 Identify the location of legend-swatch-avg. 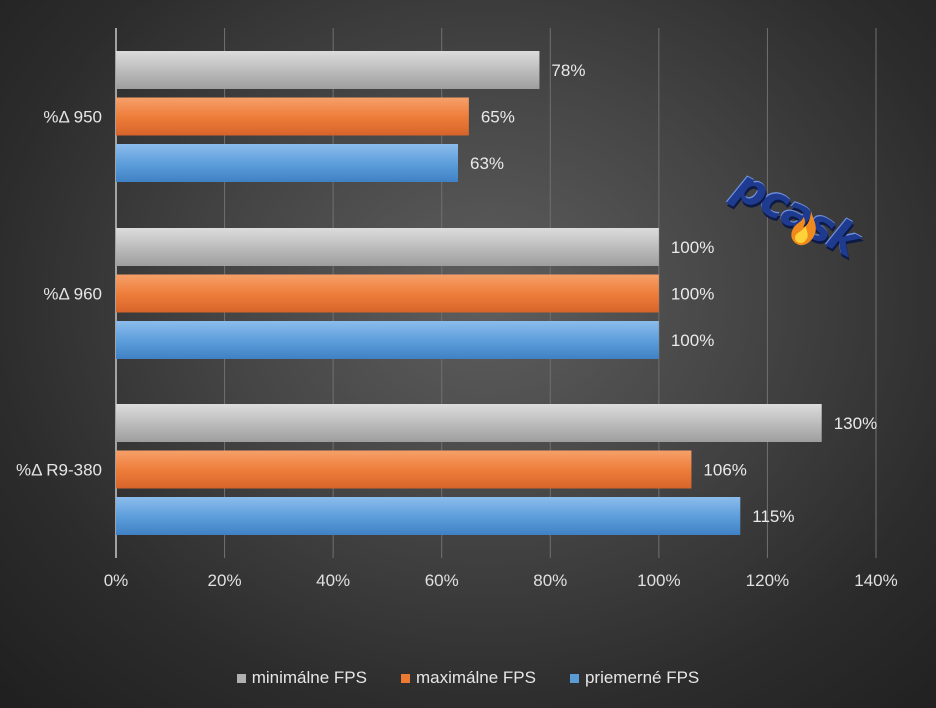
(574, 678).